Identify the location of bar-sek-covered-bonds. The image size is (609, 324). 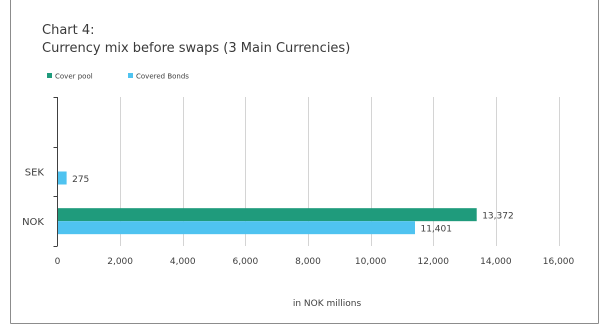
(62, 178).